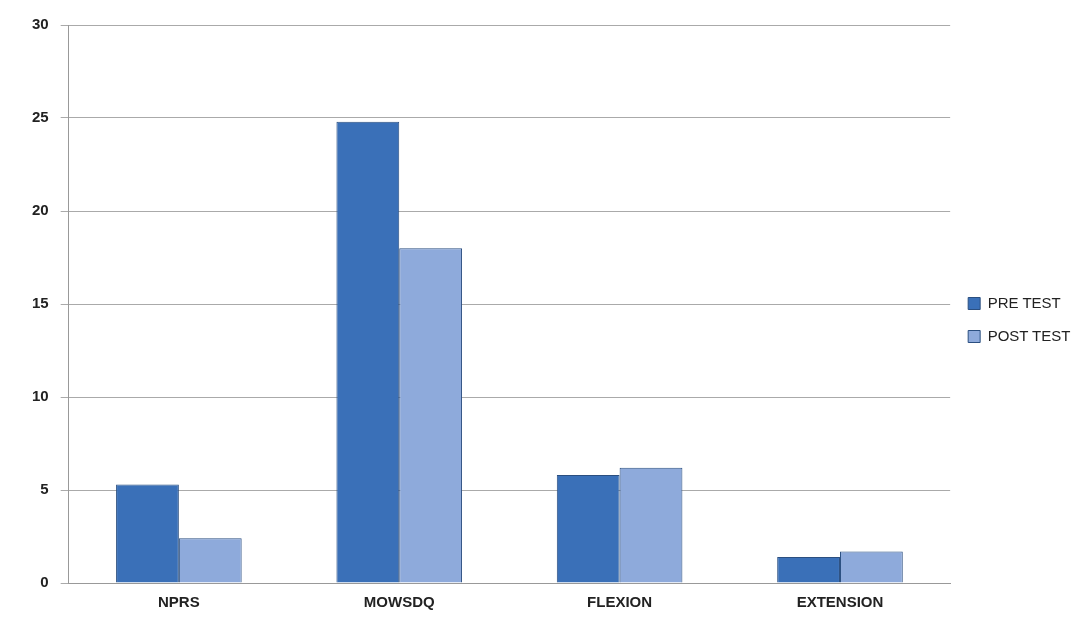  I want to click on y-tick-label: 30, so click(40, 24).